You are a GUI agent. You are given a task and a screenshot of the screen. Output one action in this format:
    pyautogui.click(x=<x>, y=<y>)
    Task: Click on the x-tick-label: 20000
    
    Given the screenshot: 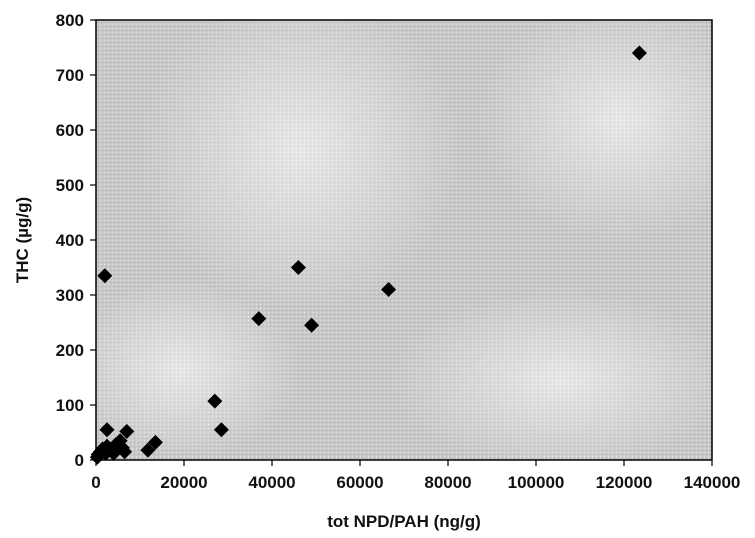 What is the action you would take?
    pyautogui.click(x=183, y=482)
    